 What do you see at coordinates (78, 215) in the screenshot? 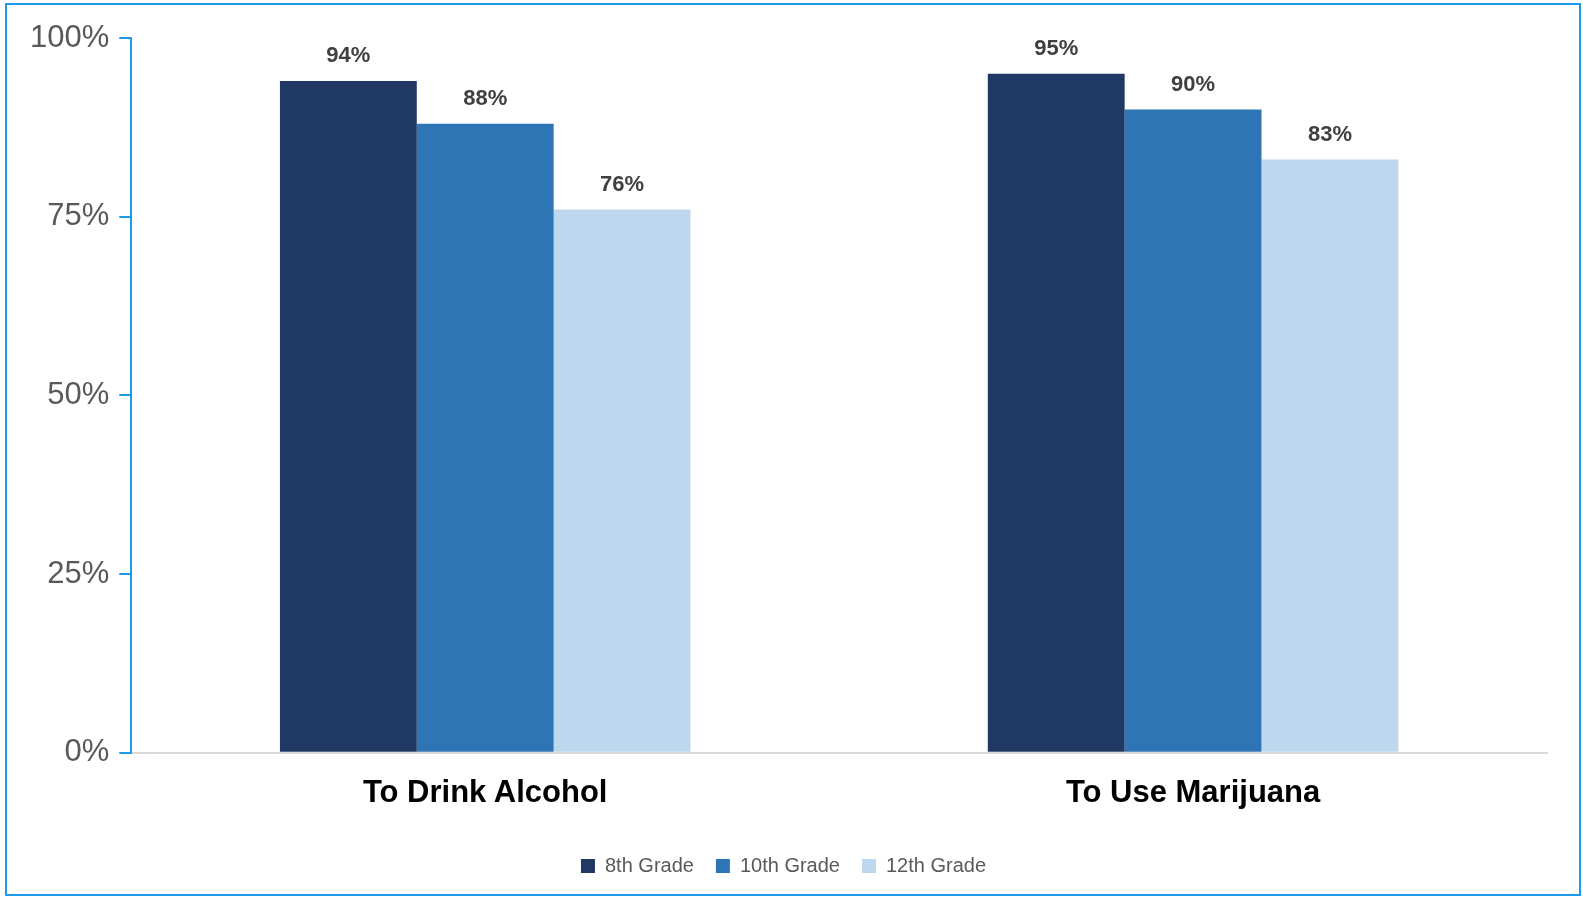
I see `y-tick-label: 75%` at bounding box center [78, 215].